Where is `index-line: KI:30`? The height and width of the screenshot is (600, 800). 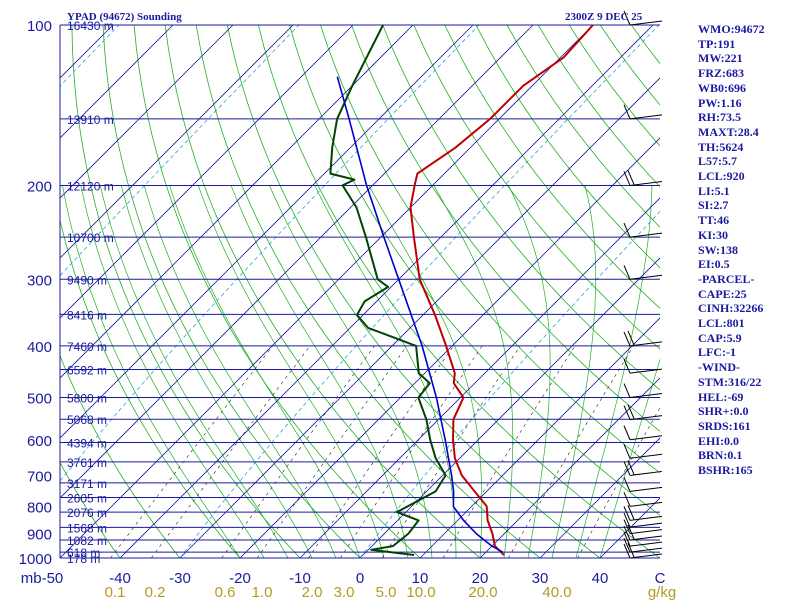
index-line: KI:30 is located at coordinates (713, 234).